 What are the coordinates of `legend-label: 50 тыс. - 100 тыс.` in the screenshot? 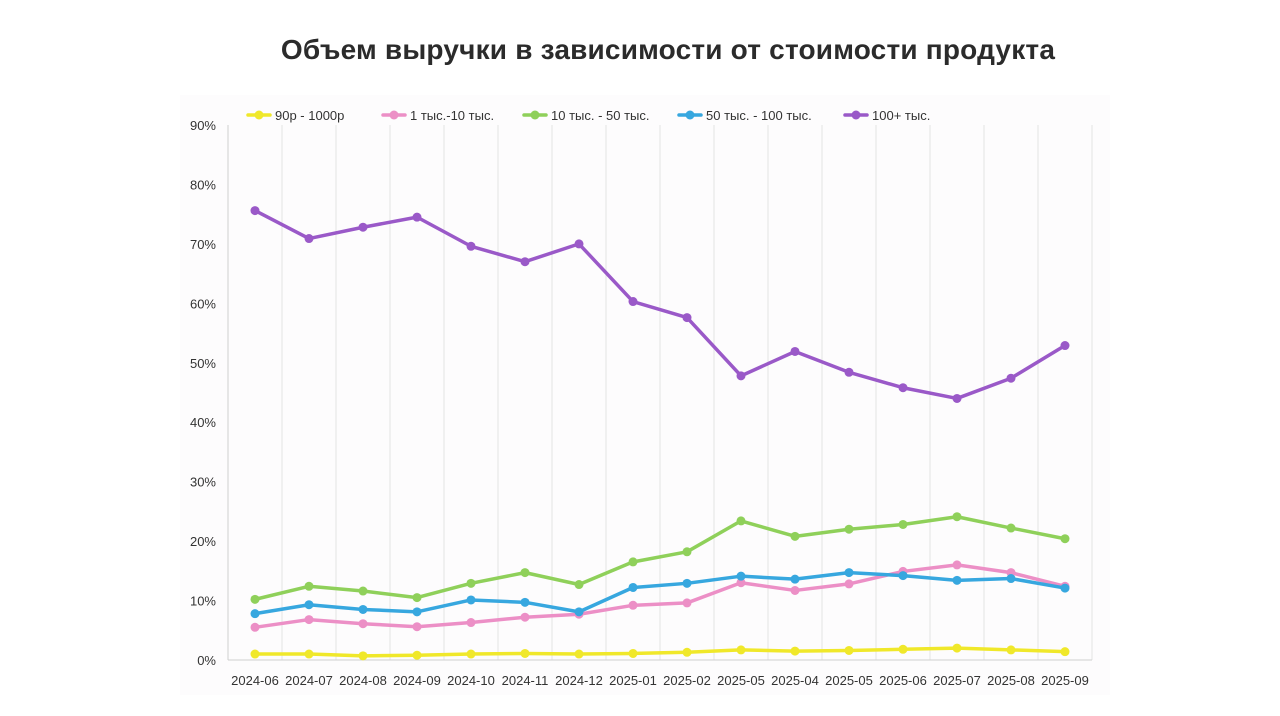 It's located at (759, 115).